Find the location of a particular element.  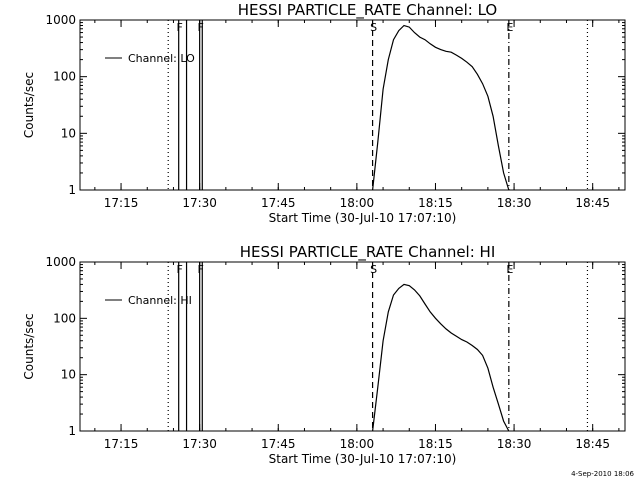

chart-title: HESSI PARTICLE_RATE Channel: HI is located at coordinates (368, 252).